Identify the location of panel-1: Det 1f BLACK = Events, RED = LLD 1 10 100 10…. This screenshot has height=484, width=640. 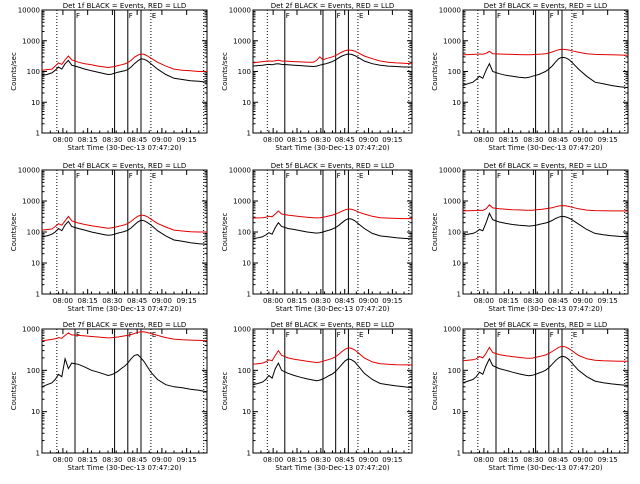
(109, 77).